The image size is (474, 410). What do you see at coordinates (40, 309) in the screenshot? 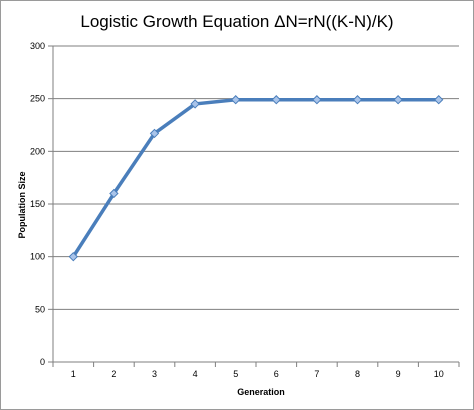
I see `y-tick-label: 50` at bounding box center [40, 309].